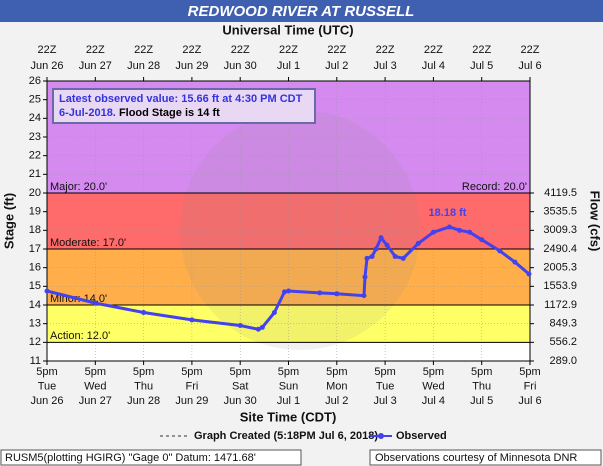  I want to click on legend-marker, so click(381, 436).